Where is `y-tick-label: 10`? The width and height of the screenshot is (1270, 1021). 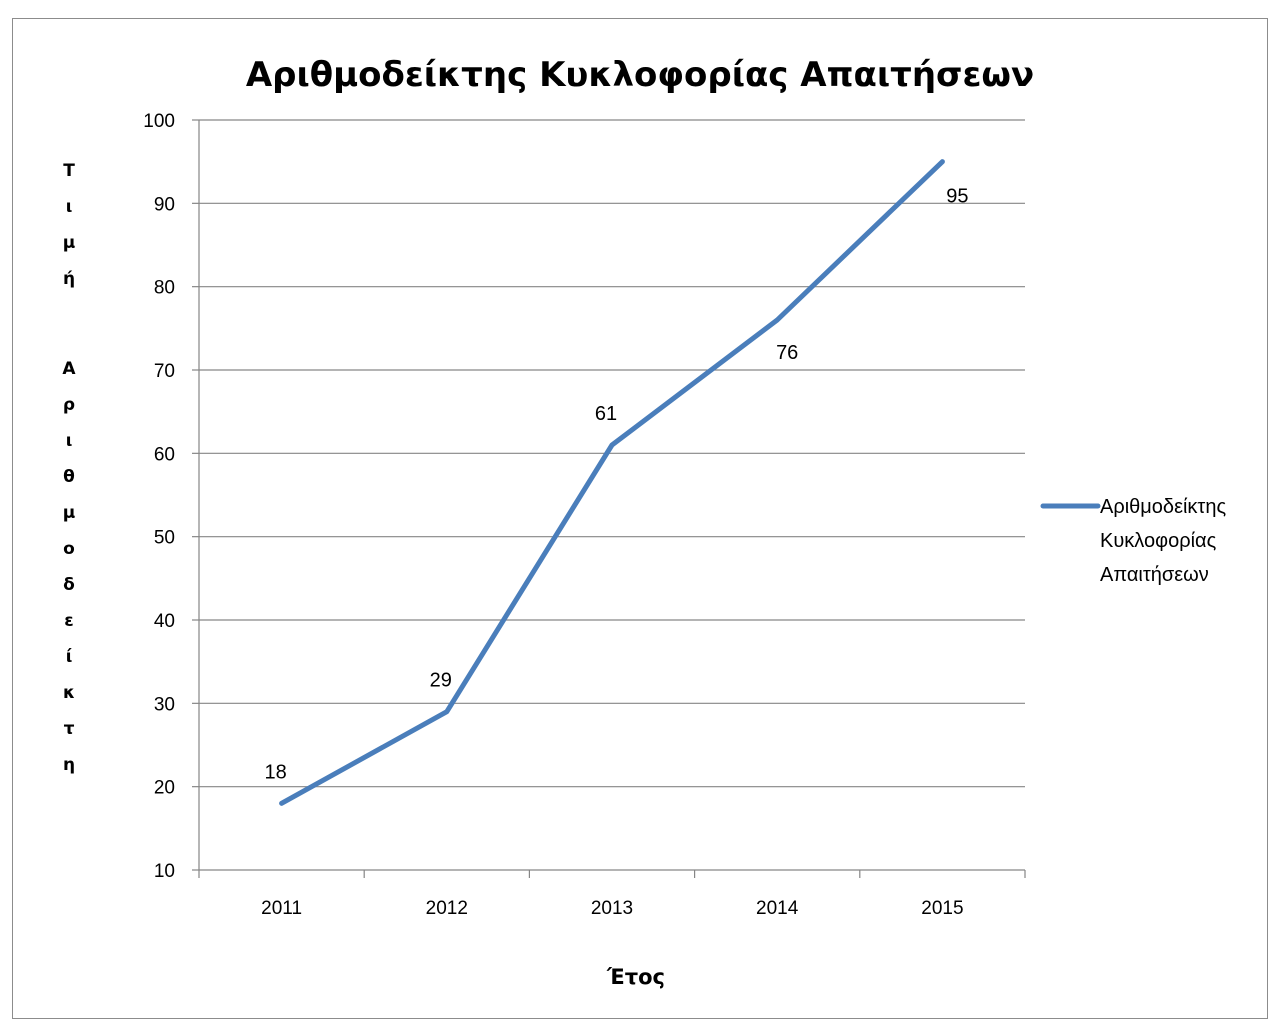
y-tick-label: 10 is located at coordinates (164, 871).